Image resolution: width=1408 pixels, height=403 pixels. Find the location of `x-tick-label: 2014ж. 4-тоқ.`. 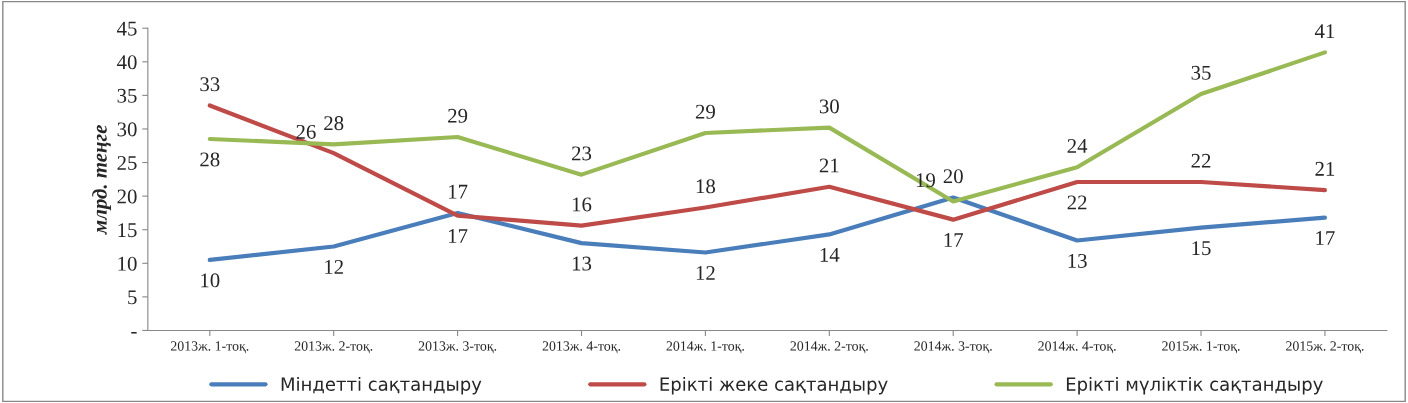

x-tick-label: 2014ж. 4-тоқ. is located at coordinates (1077, 347).